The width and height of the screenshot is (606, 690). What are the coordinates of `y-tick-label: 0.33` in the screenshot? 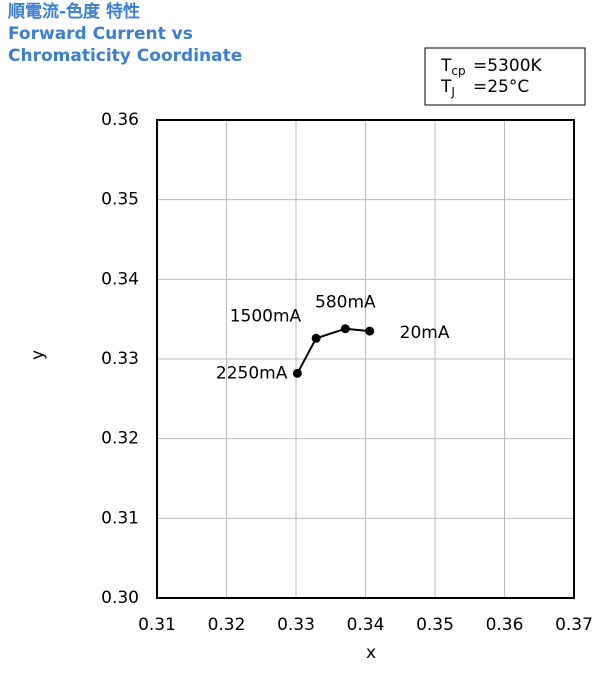 It's located at (120, 359).